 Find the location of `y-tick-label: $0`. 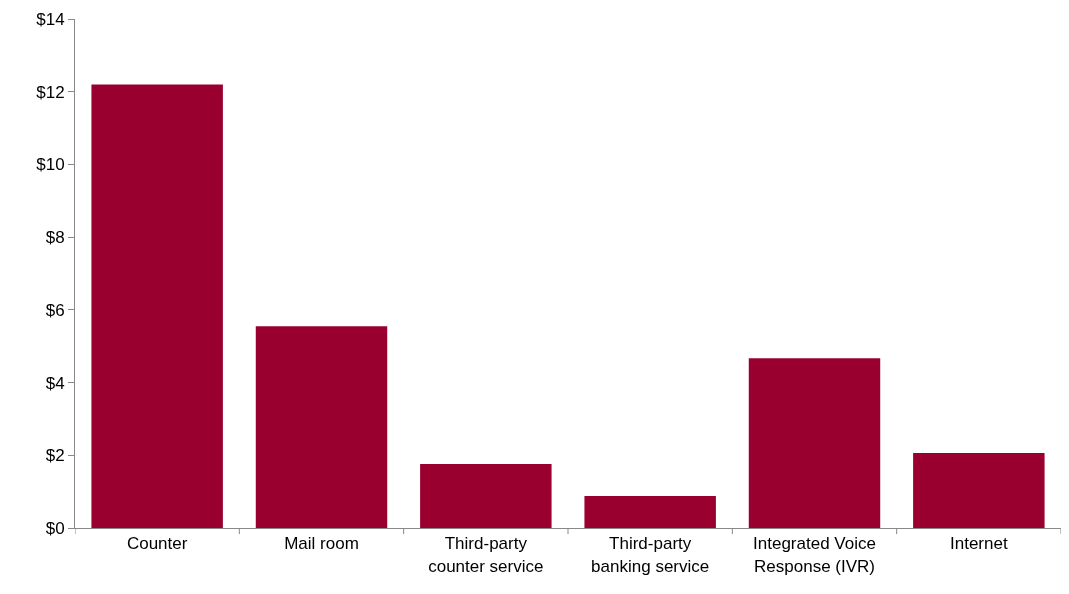

y-tick-label: $0 is located at coordinates (55, 528).